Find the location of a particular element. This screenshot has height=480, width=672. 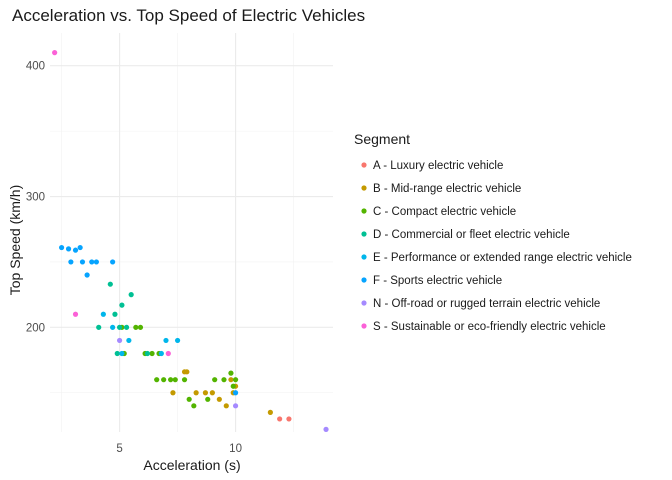

y-tick-label: 400 is located at coordinates (35, 67).